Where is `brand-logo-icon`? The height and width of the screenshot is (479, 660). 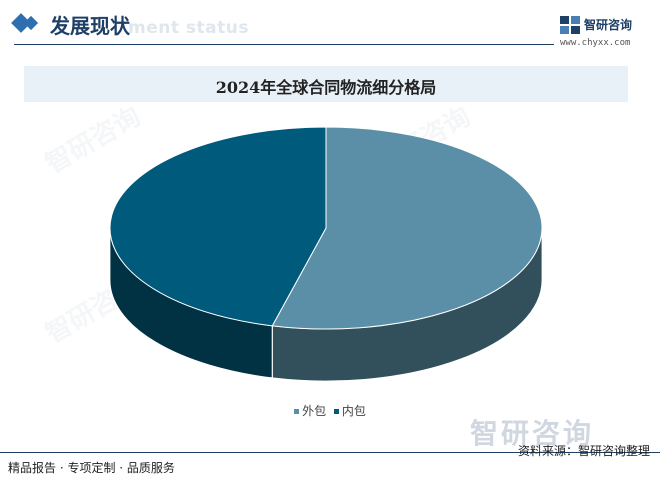 brand-logo-icon is located at coordinates (570, 25).